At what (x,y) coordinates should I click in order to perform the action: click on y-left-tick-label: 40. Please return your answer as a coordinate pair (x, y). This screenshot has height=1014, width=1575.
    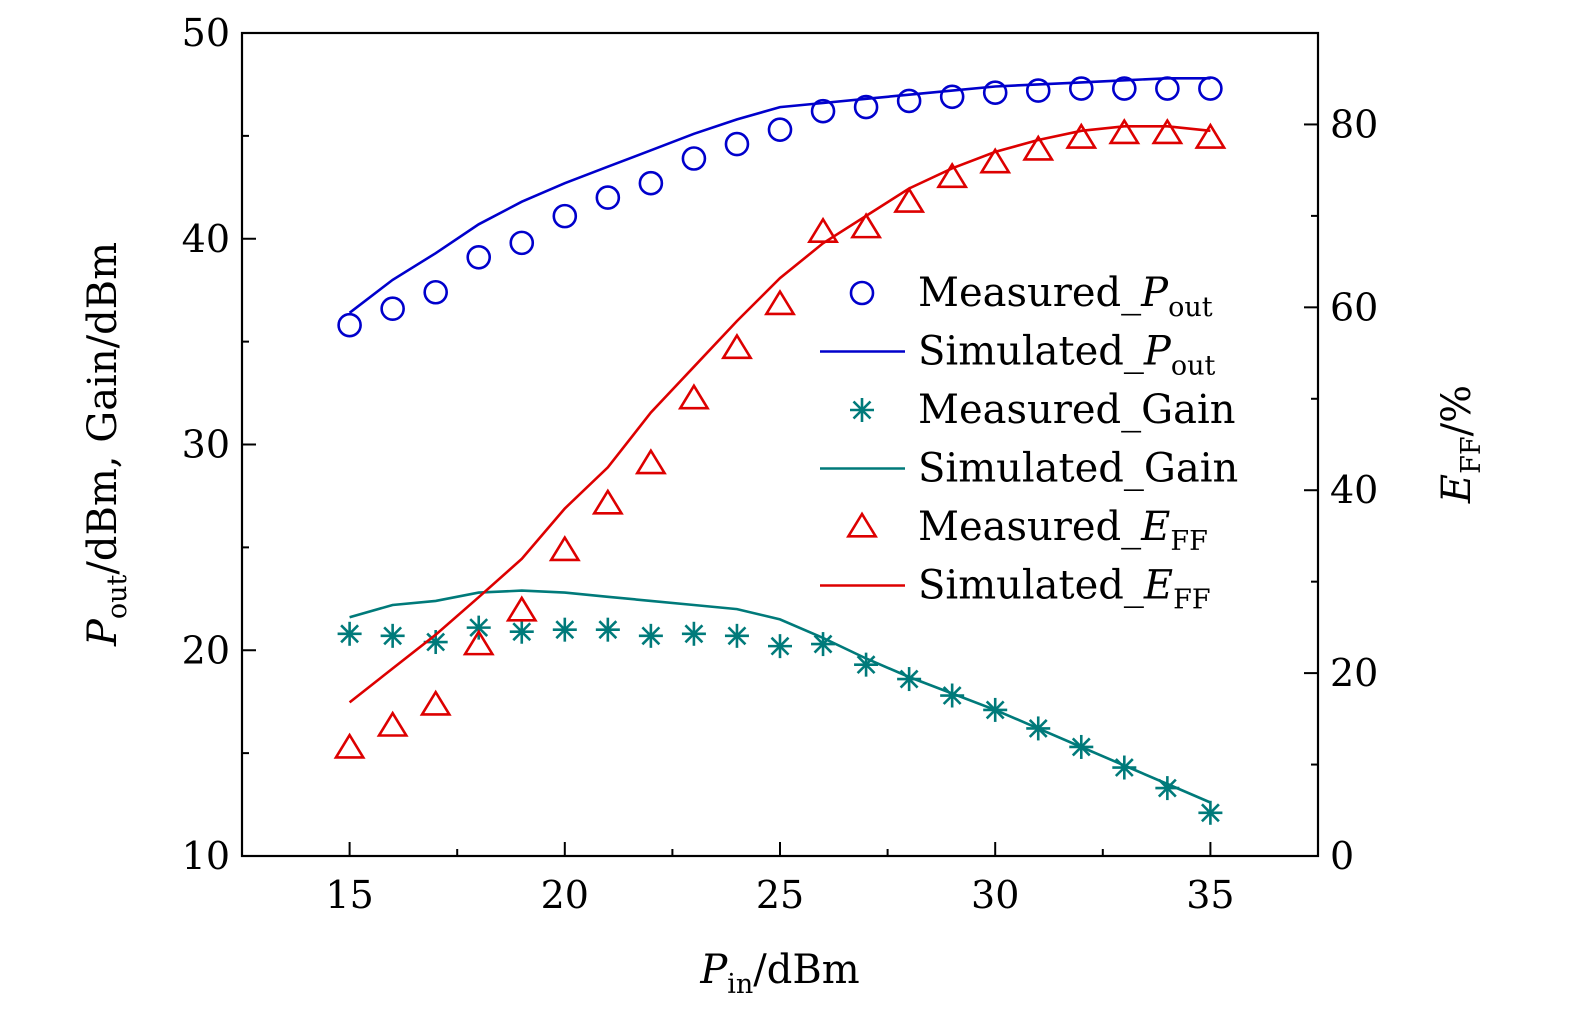
    Looking at the image, I should click on (206, 239).